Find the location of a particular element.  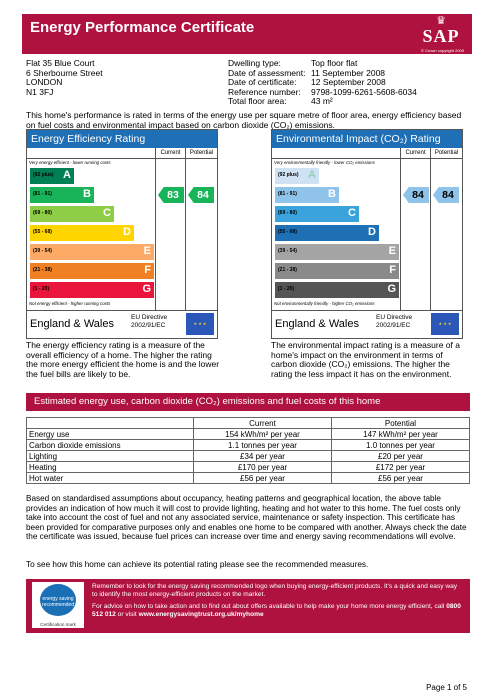

sap-logo-text: SAP is located at coordinates (441, 36).